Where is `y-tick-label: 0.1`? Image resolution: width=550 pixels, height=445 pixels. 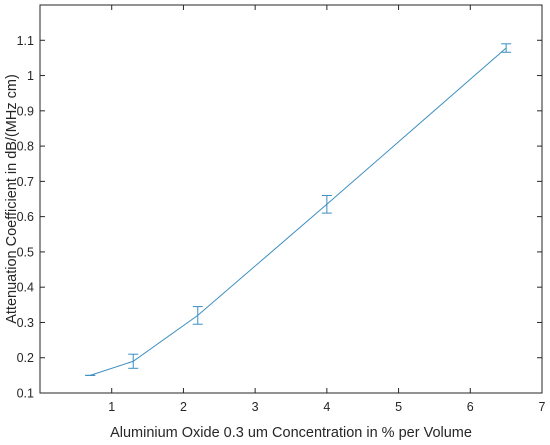 y-tick-label: 0.1 is located at coordinates (25, 394).